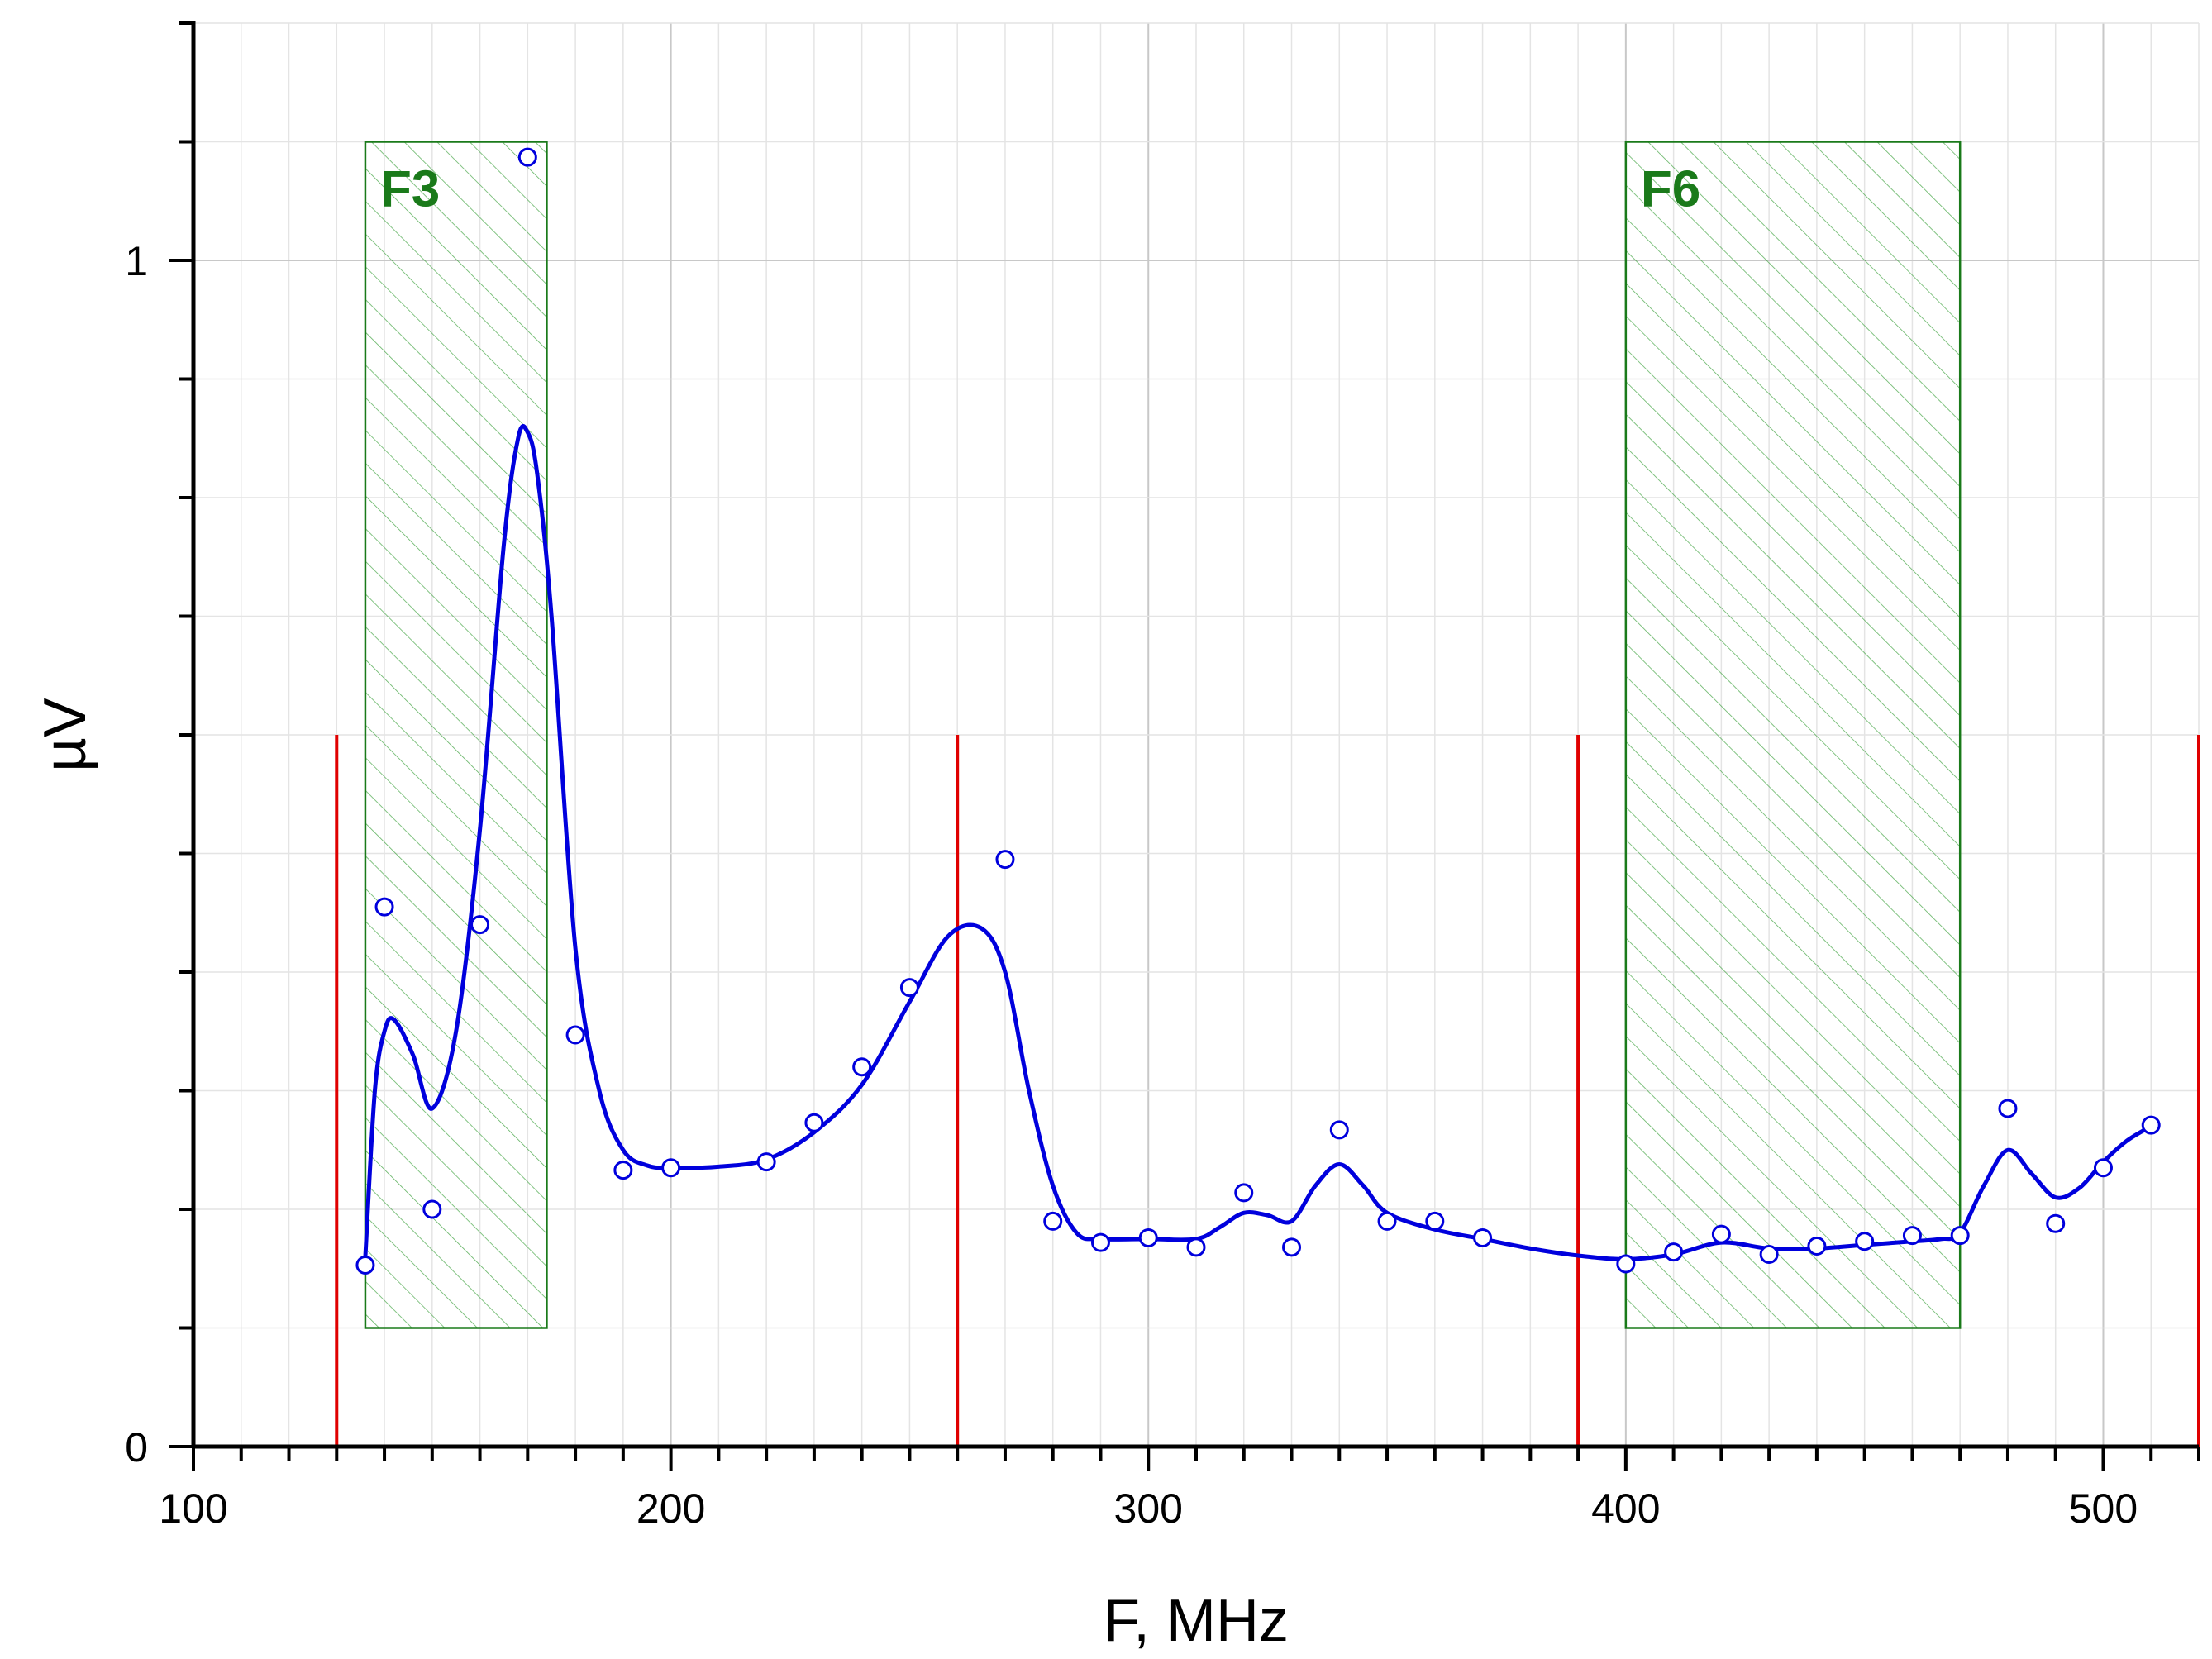 This screenshot has width=2212, height=1659. What do you see at coordinates (1196, 1621) in the screenshot?
I see `x-axis-title: F, MHz` at bounding box center [1196, 1621].